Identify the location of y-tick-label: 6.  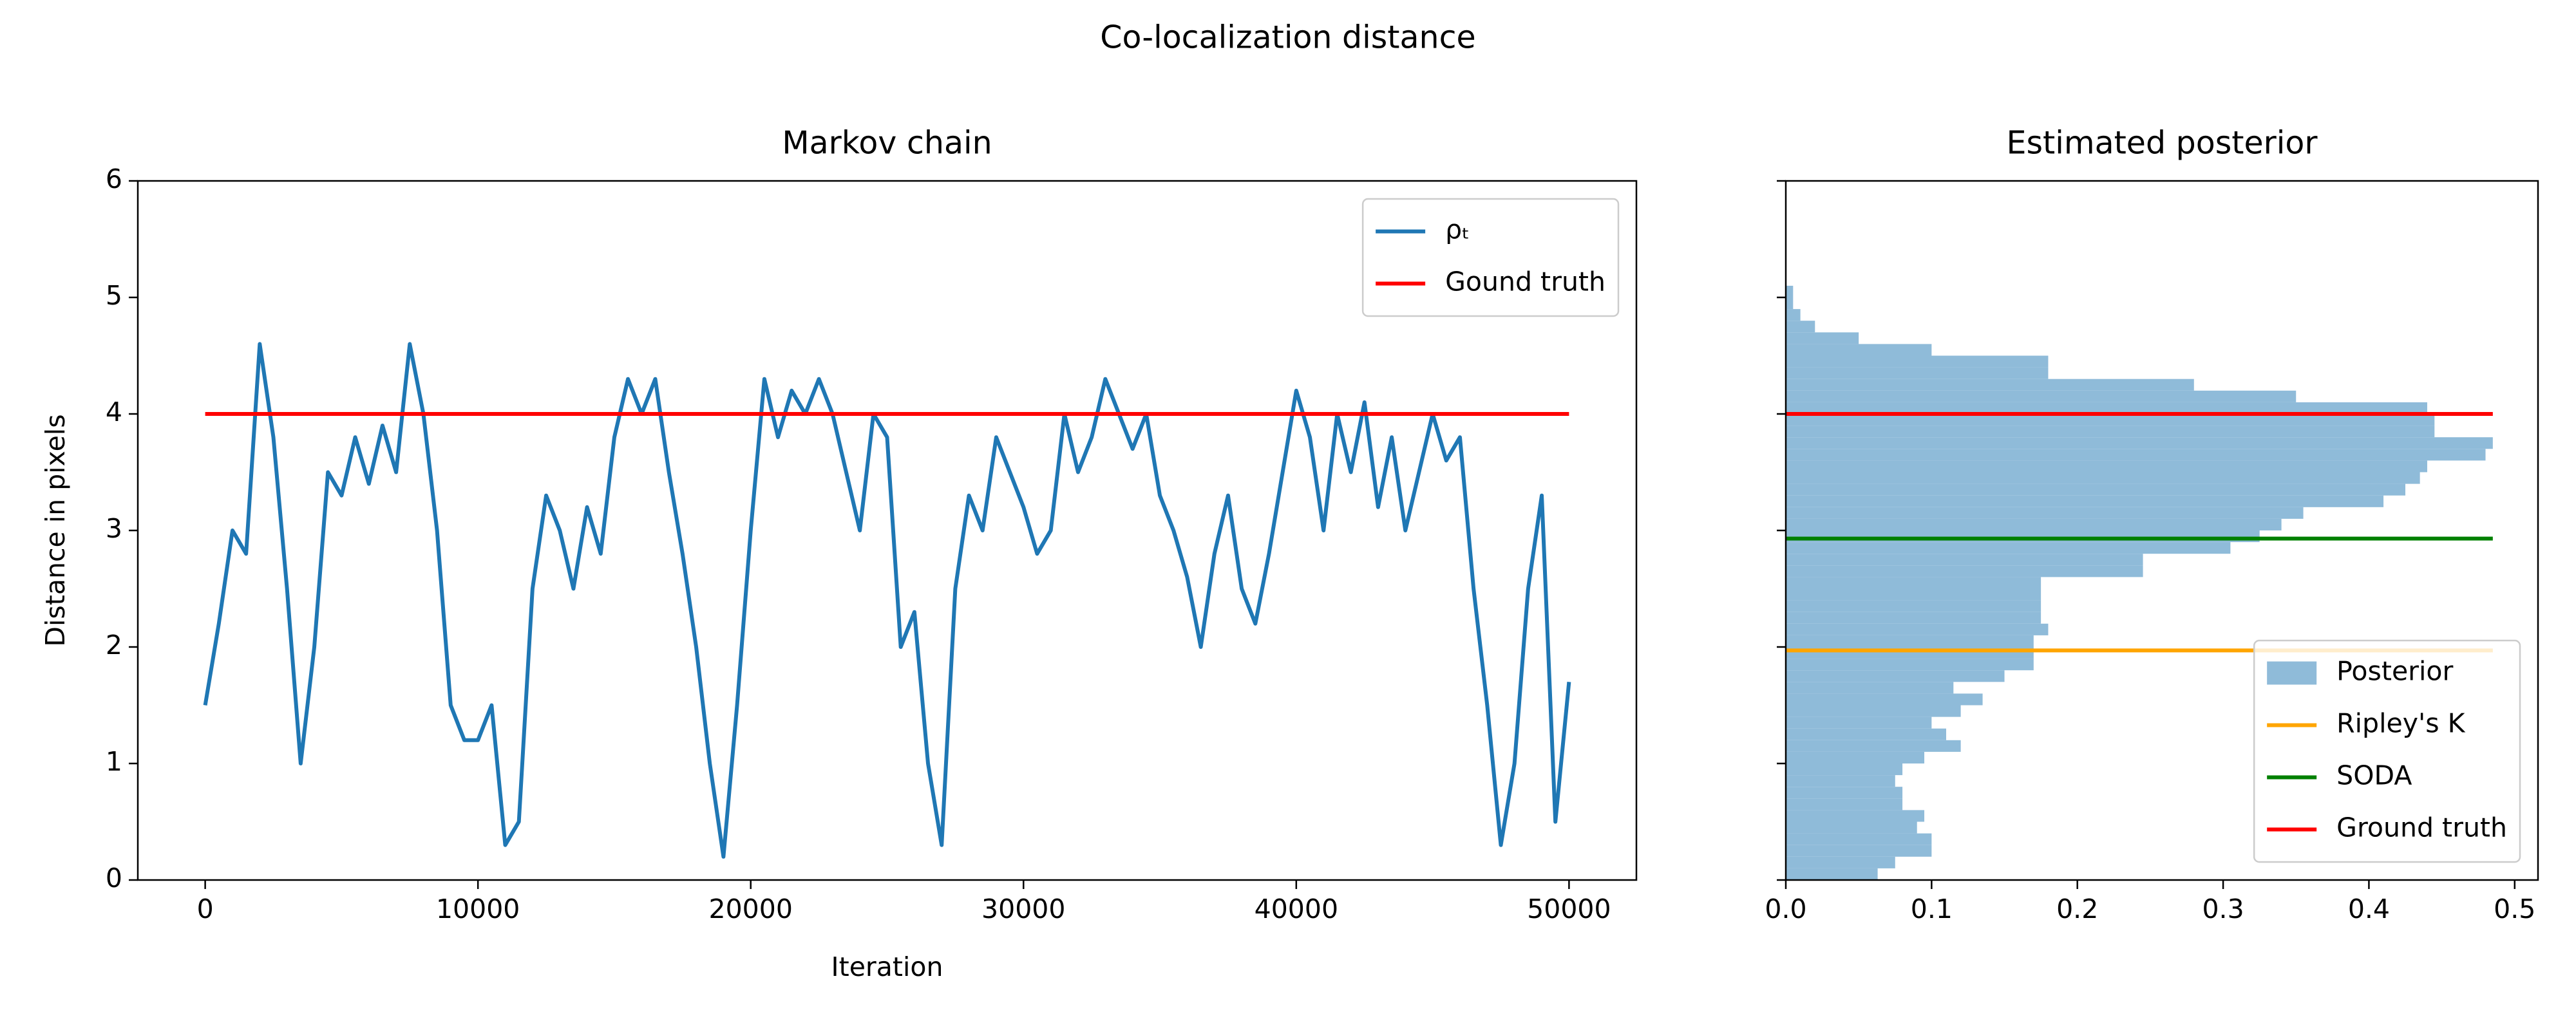
(114, 179).